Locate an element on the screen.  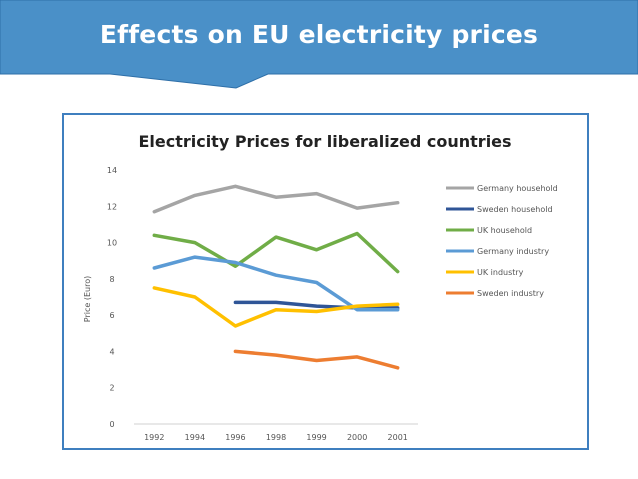
y-tick-label: 10 is located at coordinates (112, 243).